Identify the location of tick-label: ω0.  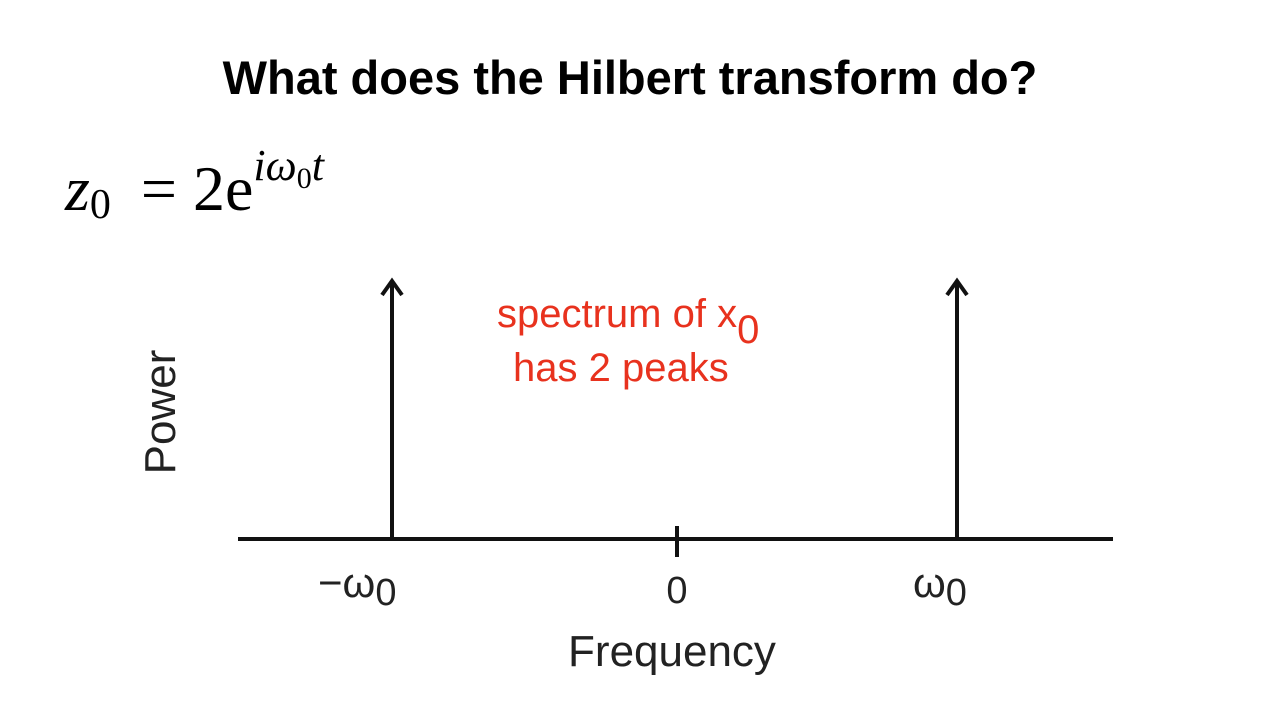
(940, 586).